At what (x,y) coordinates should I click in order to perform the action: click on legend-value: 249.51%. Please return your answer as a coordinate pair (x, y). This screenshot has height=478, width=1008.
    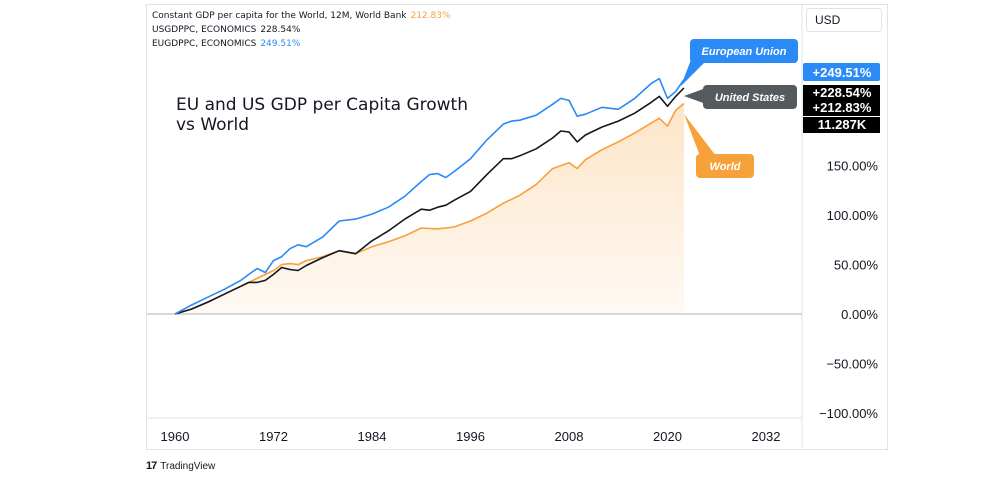
    Looking at the image, I should click on (280, 44).